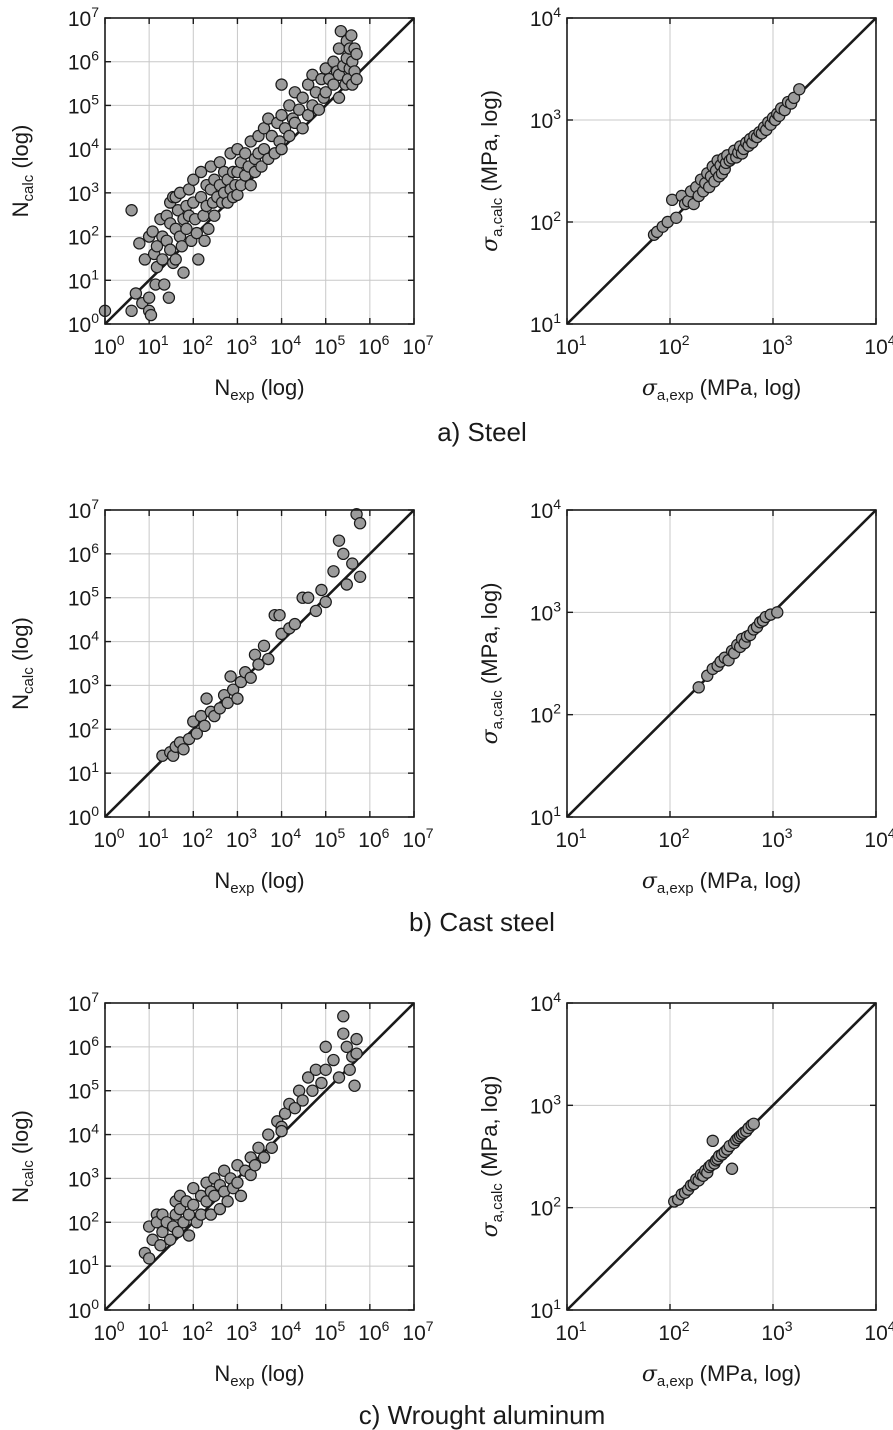 Image resolution: width=893 pixels, height=1430 pixels. What do you see at coordinates (83, 684) in the screenshot?
I see `y-tick-label: 10³` at bounding box center [83, 684].